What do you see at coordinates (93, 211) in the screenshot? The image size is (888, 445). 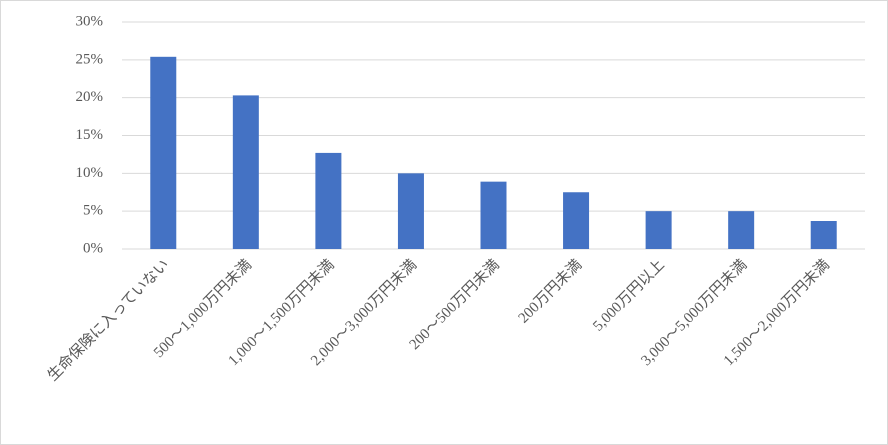 I see `y-tick-label: 5%` at bounding box center [93, 211].